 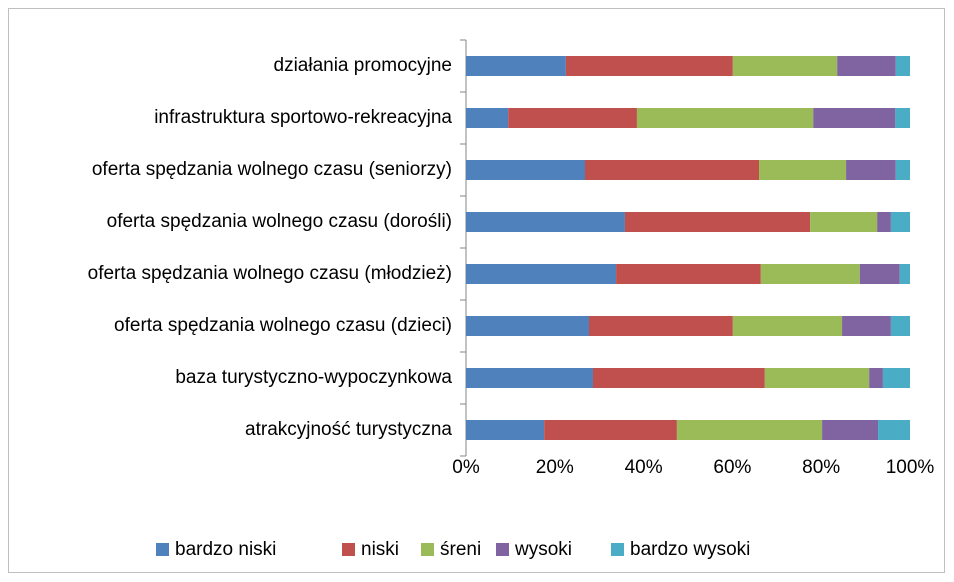 I want to click on legend-label: bardzo niski, so click(x=225, y=549).